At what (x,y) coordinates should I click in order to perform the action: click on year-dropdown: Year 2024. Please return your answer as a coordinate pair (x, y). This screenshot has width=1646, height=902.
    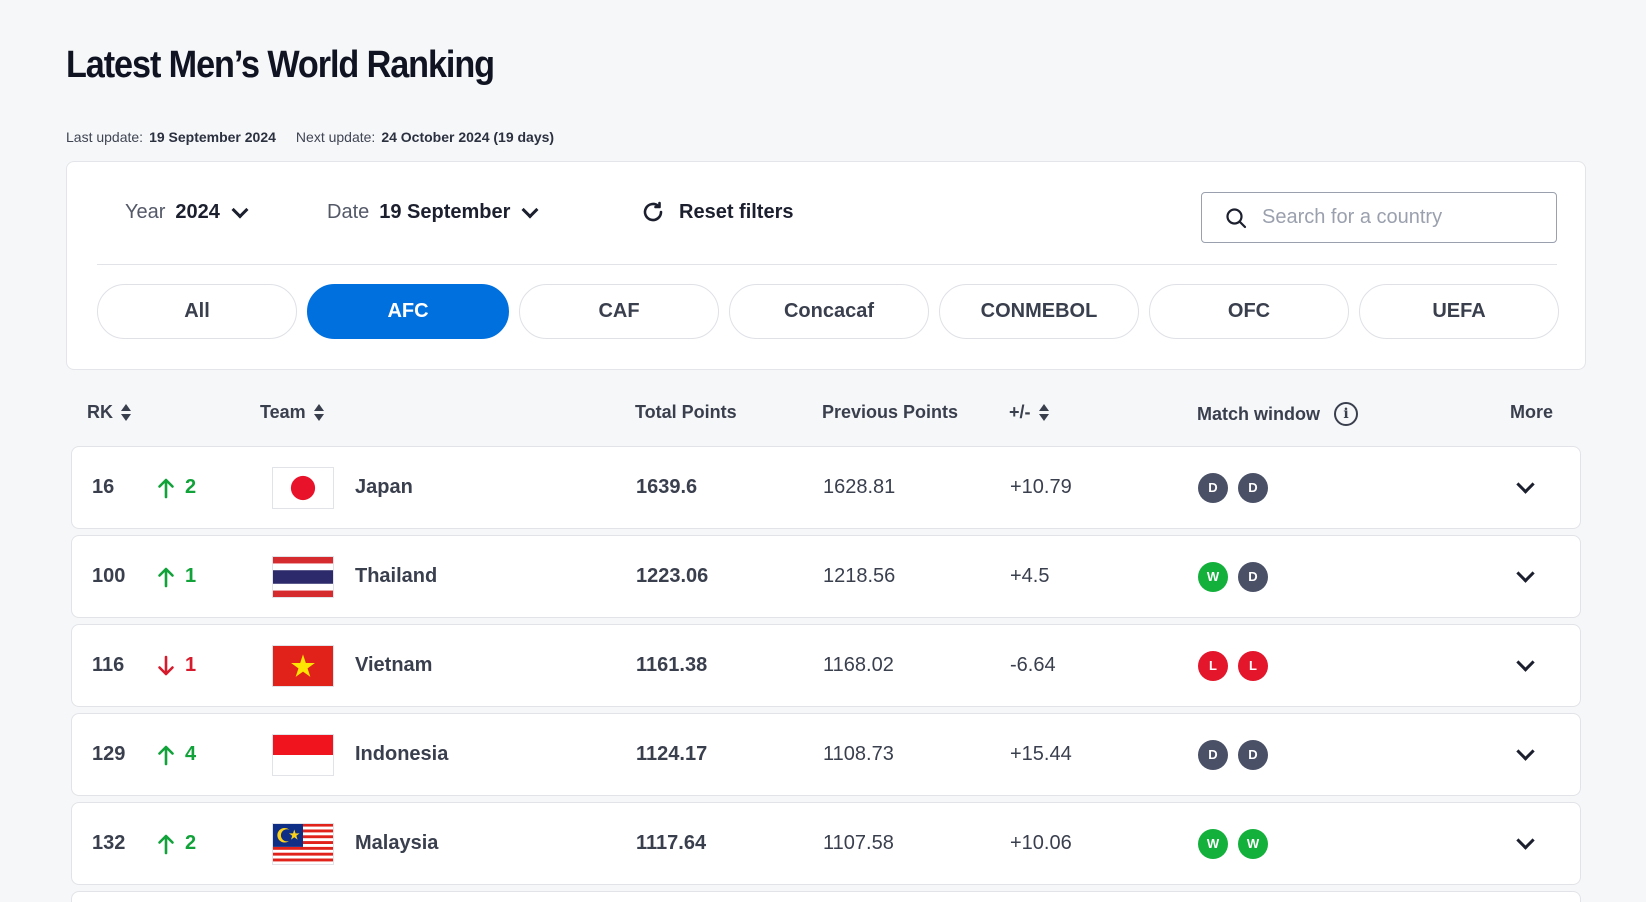
    Looking at the image, I should click on (187, 212).